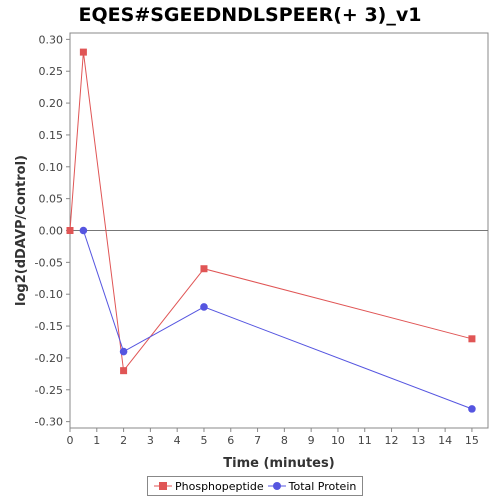 The height and width of the screenshot is (500, 500). Describe the element at coordinates (163, 486) in the screenshot. I see `legend-swatch-phosphopeptide` at that location.